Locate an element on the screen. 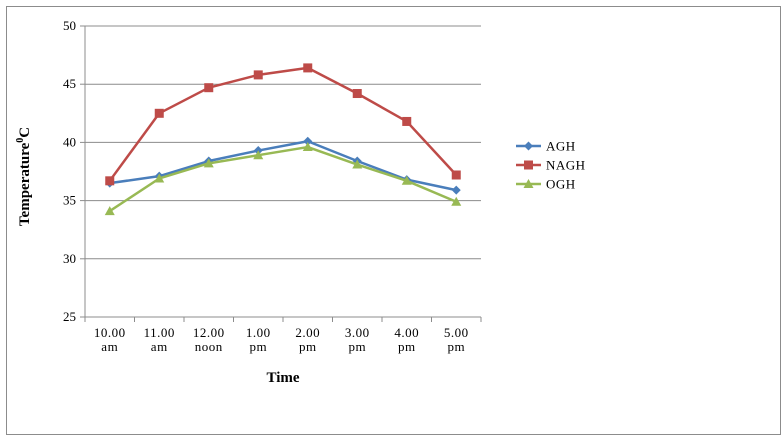  y-tick-label-35: 35 is located at coordinates (69, 200).